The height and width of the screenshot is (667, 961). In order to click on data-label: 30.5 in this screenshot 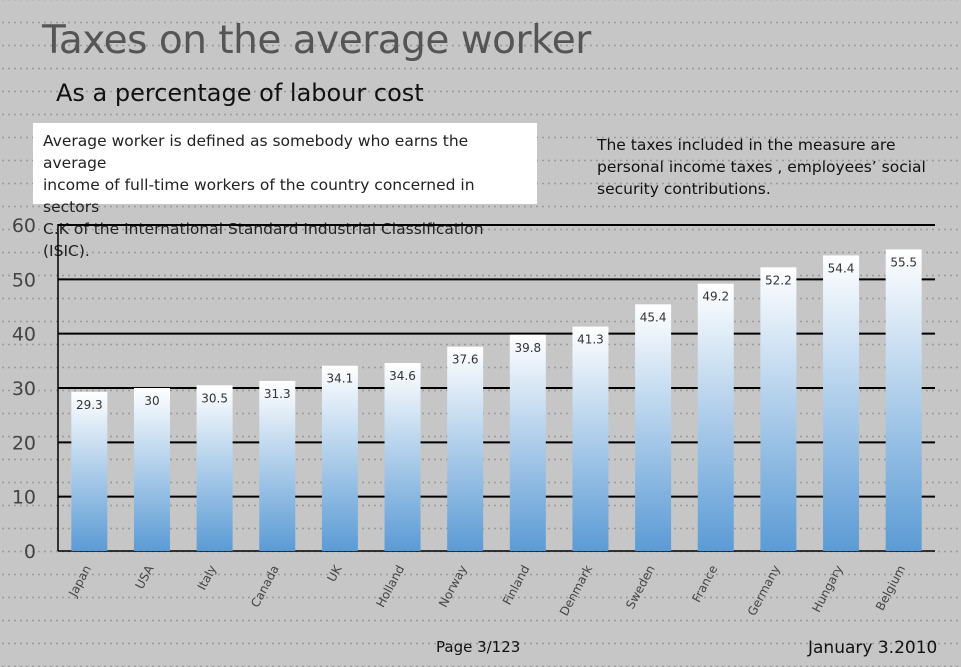, I will do `click(214, 398)`.